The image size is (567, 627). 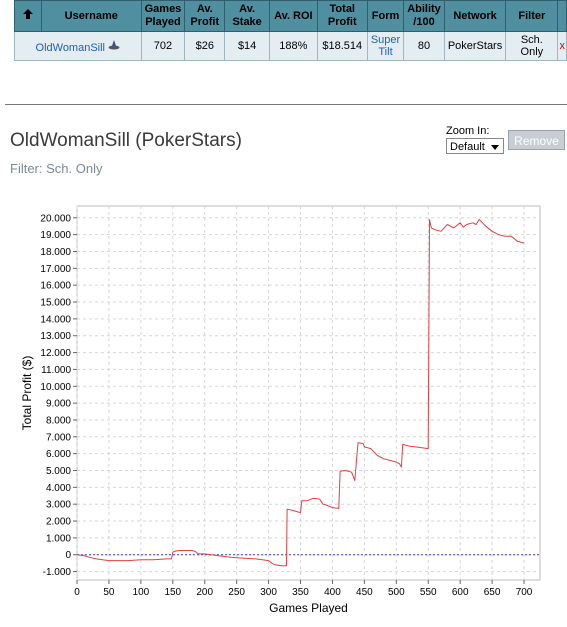 I want to click on x-tick-label: 150, so click(x=172, y=592).